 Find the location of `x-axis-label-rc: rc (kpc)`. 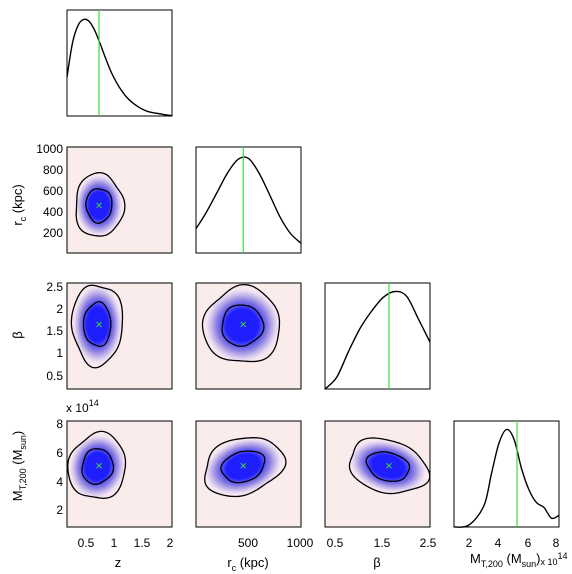

x-axis-label-rc: rc (kpc) is located at coordinates (247, 564).